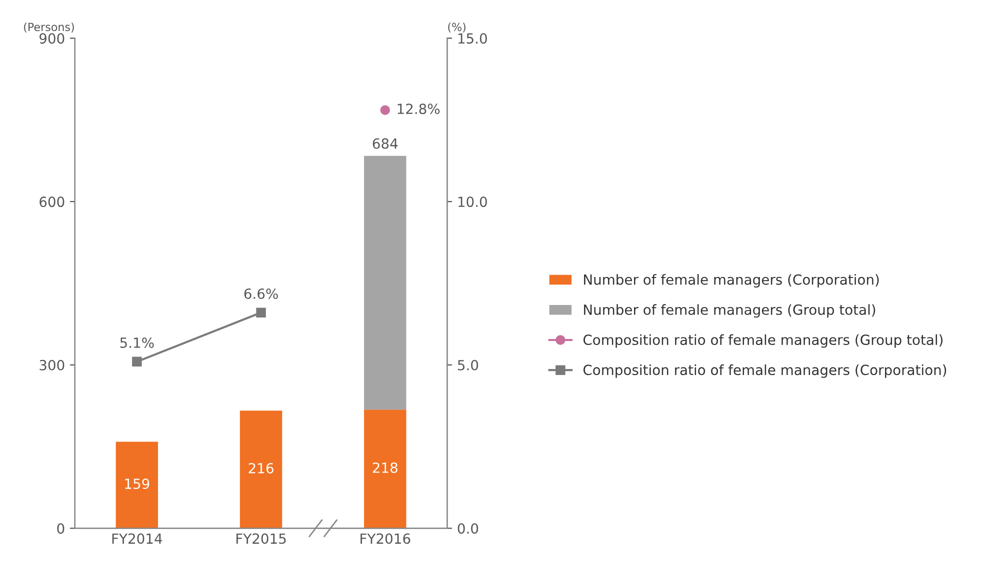  I want to click on data-label: 159, so click(137, 484).